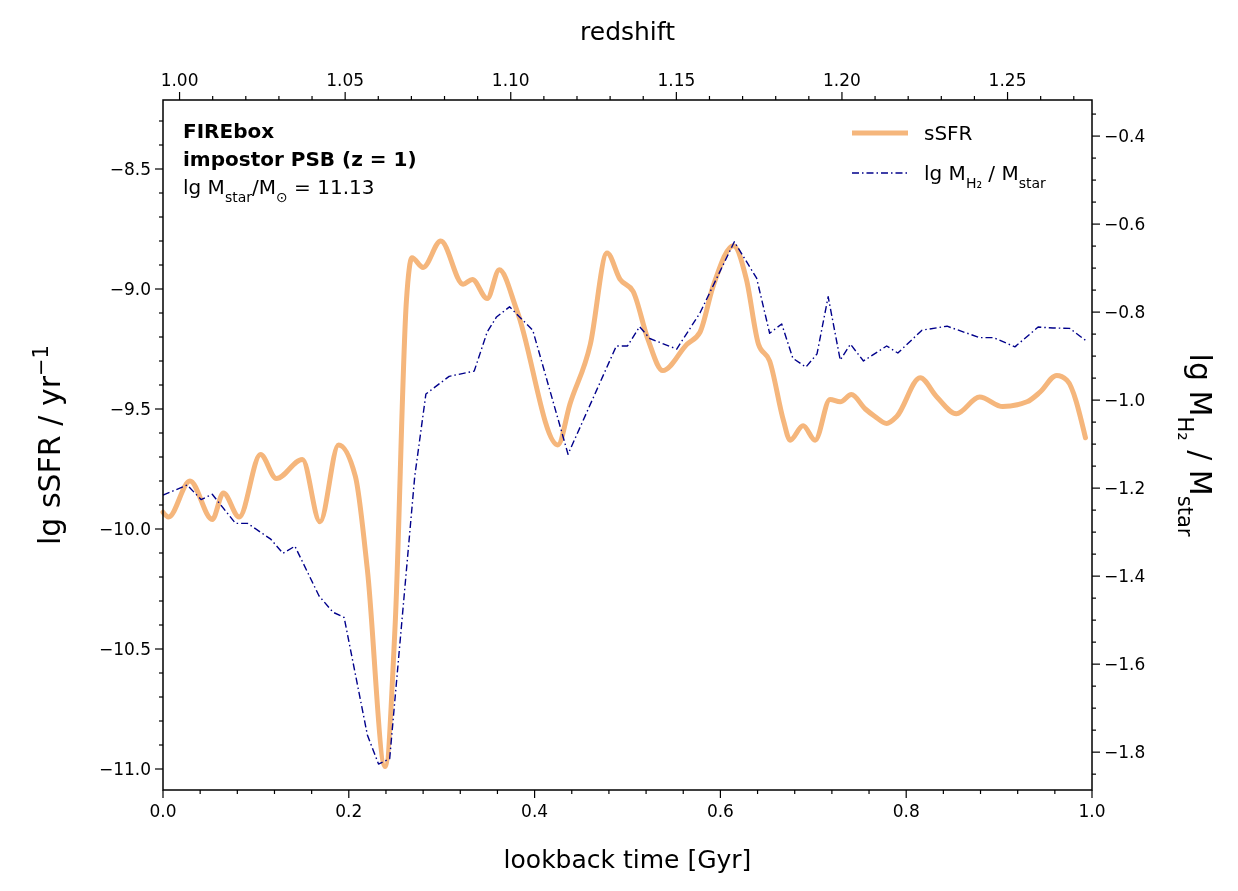 The height and width of the screenshot is (891, 1238). Describe the element at coordinates (300, 159) in the screenshot. I see `annotation: impostor PSB (z = 1)` at that location.